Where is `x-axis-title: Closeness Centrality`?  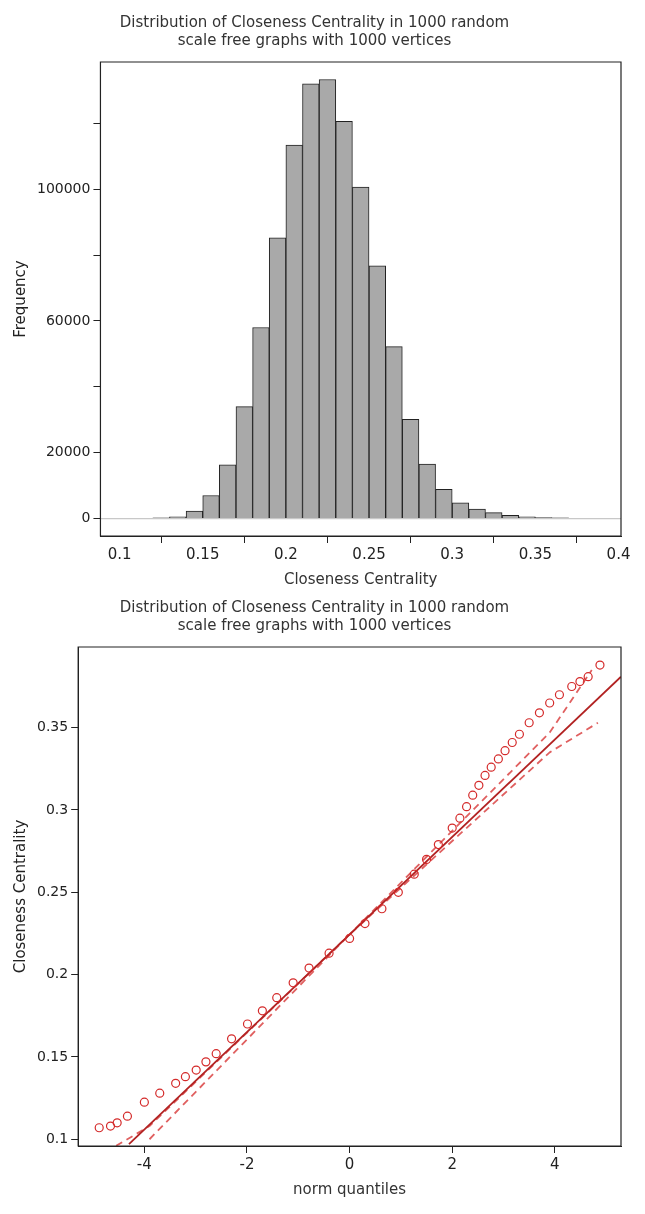
x-axis-title: Closeness Centrality is located at coordinates (360, 578).